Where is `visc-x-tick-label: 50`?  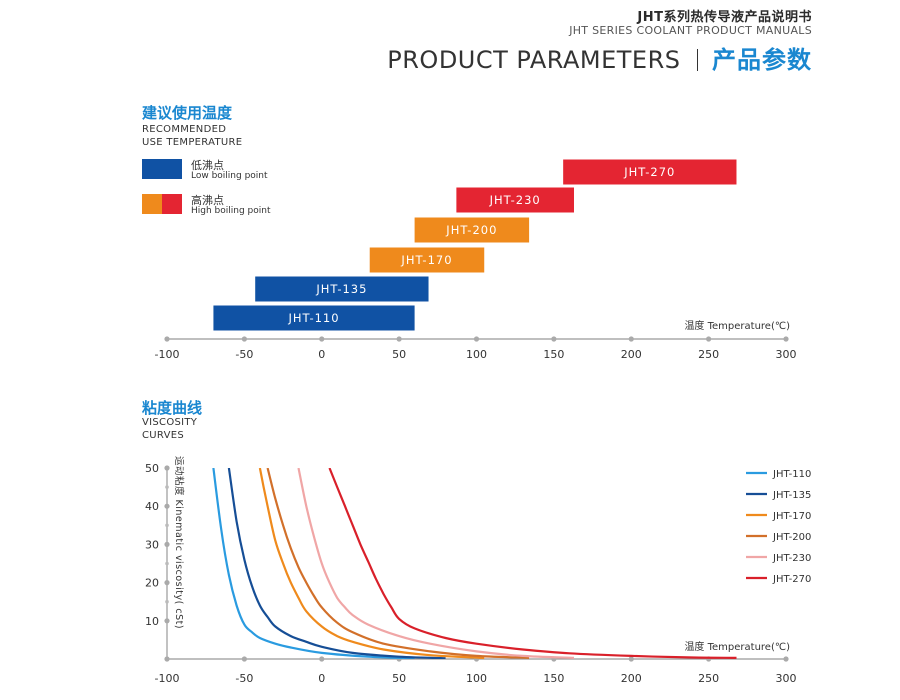 visc-x-tick-label: 50 is located at coordinates (399, 678).